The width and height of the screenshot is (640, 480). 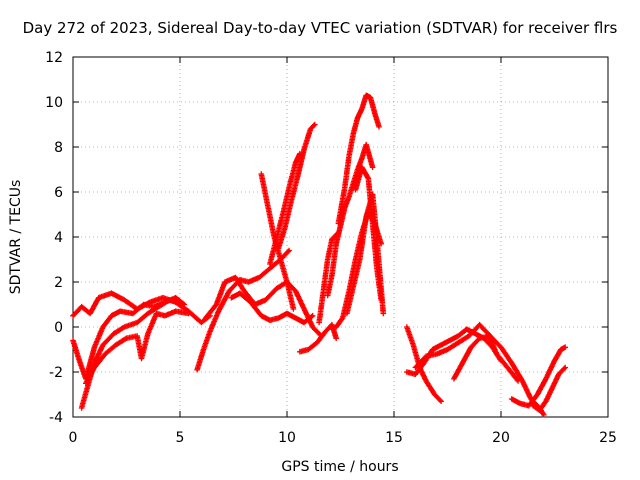 What do you see at coordinates (73, 438) in the screenshot?
I see `x-tick-label: 0` at bounding box center [73, 438].